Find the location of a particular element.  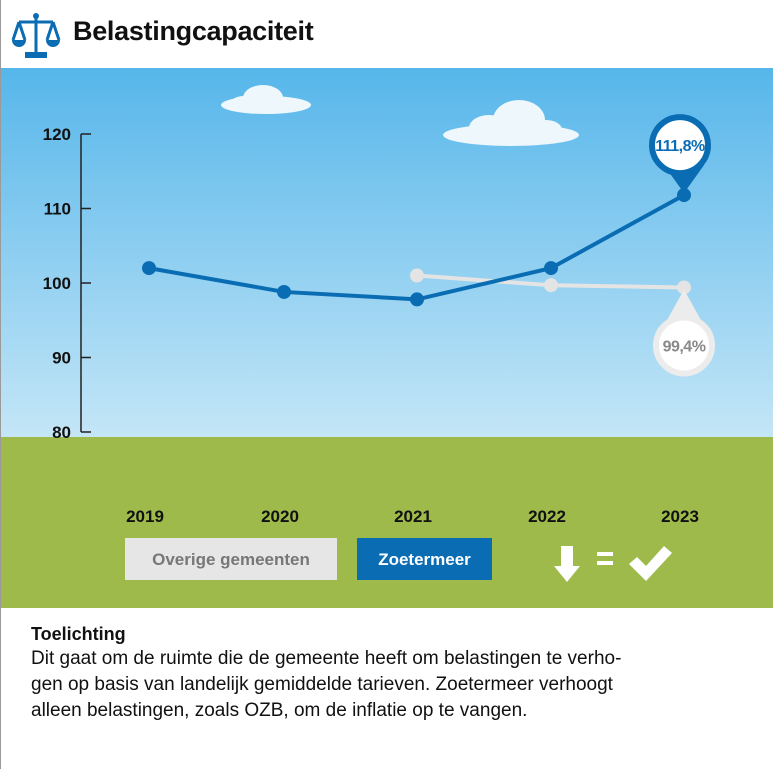

header: Belastingcapaciteit is located at coordinates (387, 34).